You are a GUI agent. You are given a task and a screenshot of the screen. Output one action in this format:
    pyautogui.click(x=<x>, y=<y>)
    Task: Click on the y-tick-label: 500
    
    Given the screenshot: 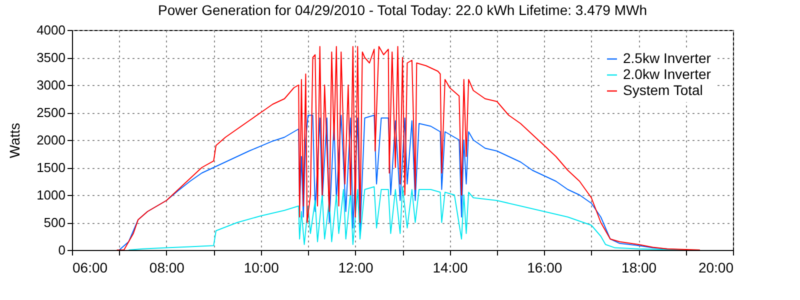 What is the action you would take?
    pyautogui.click(x=55, y=222)
    